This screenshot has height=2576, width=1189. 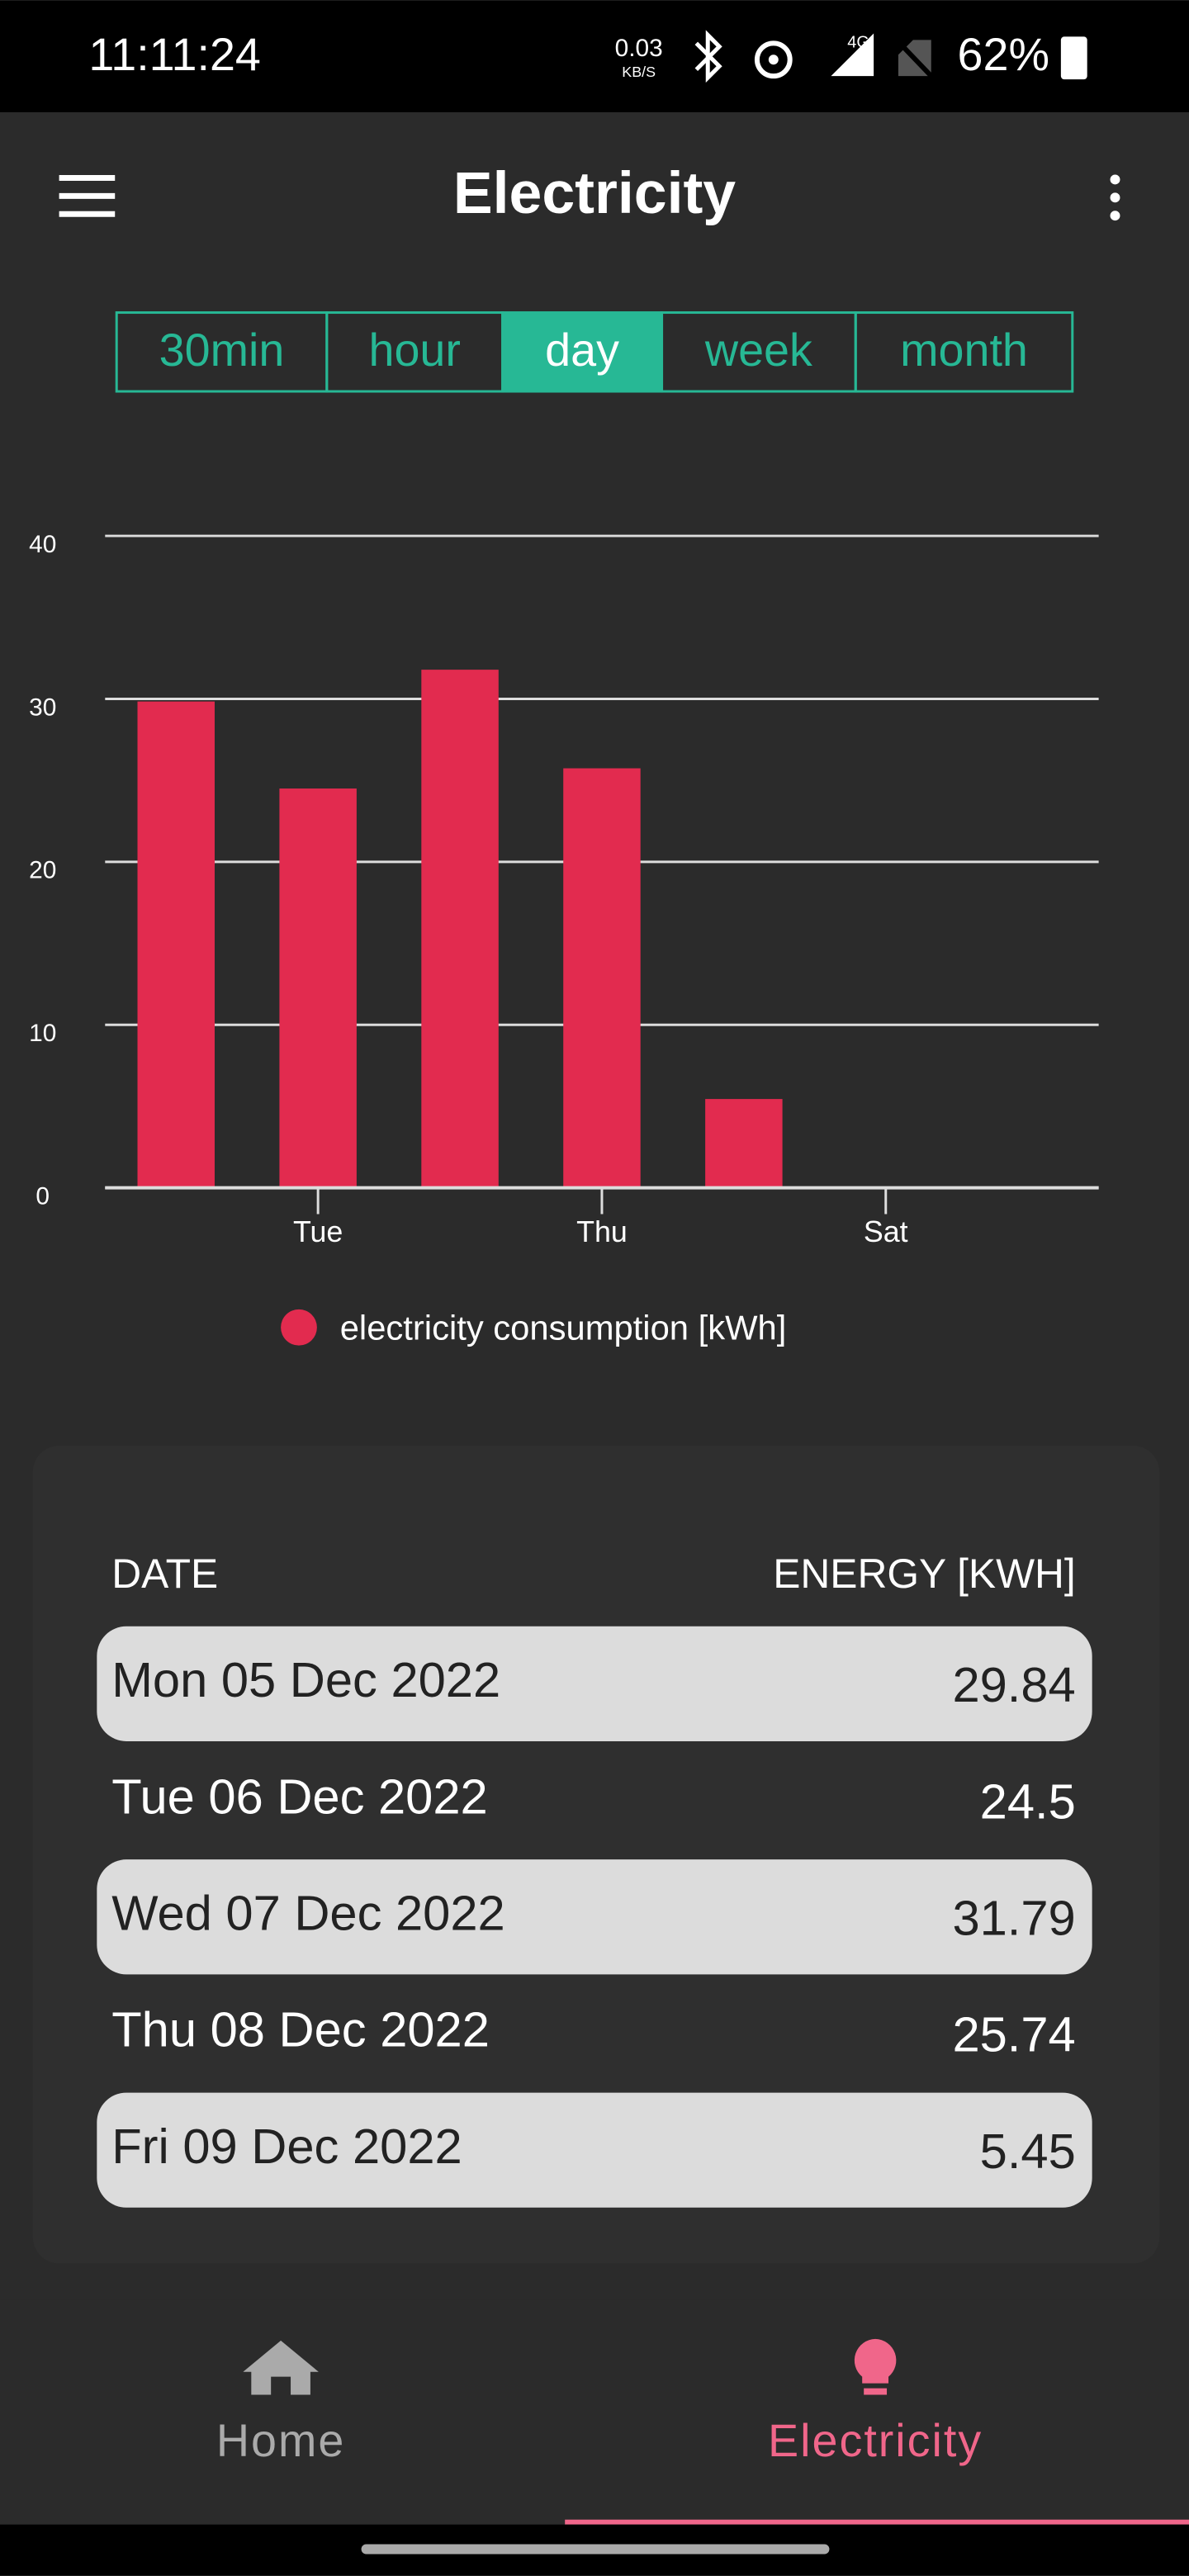 What do you see at coordinates (594, 56) in the screenshot?
I see `status-bar` at bounding box center [594, 56].